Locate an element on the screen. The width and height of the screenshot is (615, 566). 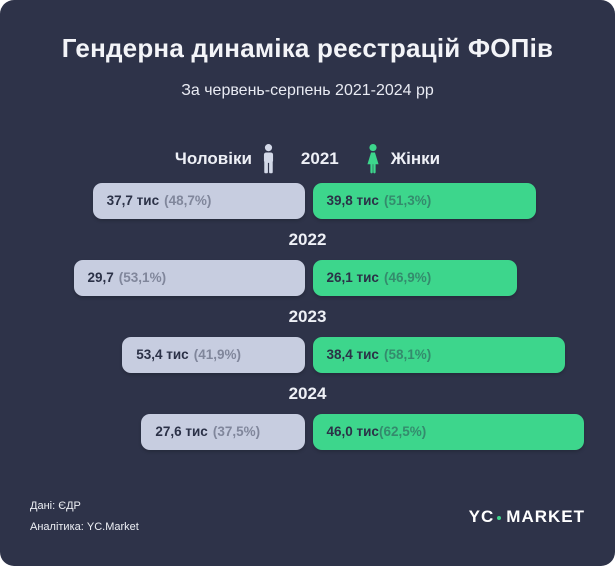
female-bar-percent: (58,1%) is located at coordinates (407, 354).